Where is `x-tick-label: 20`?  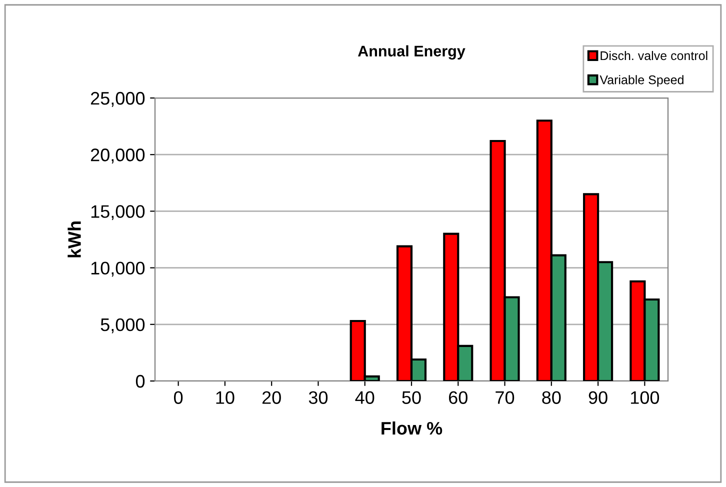 x-tick-label: 20 is located at coordinates (271, 397).